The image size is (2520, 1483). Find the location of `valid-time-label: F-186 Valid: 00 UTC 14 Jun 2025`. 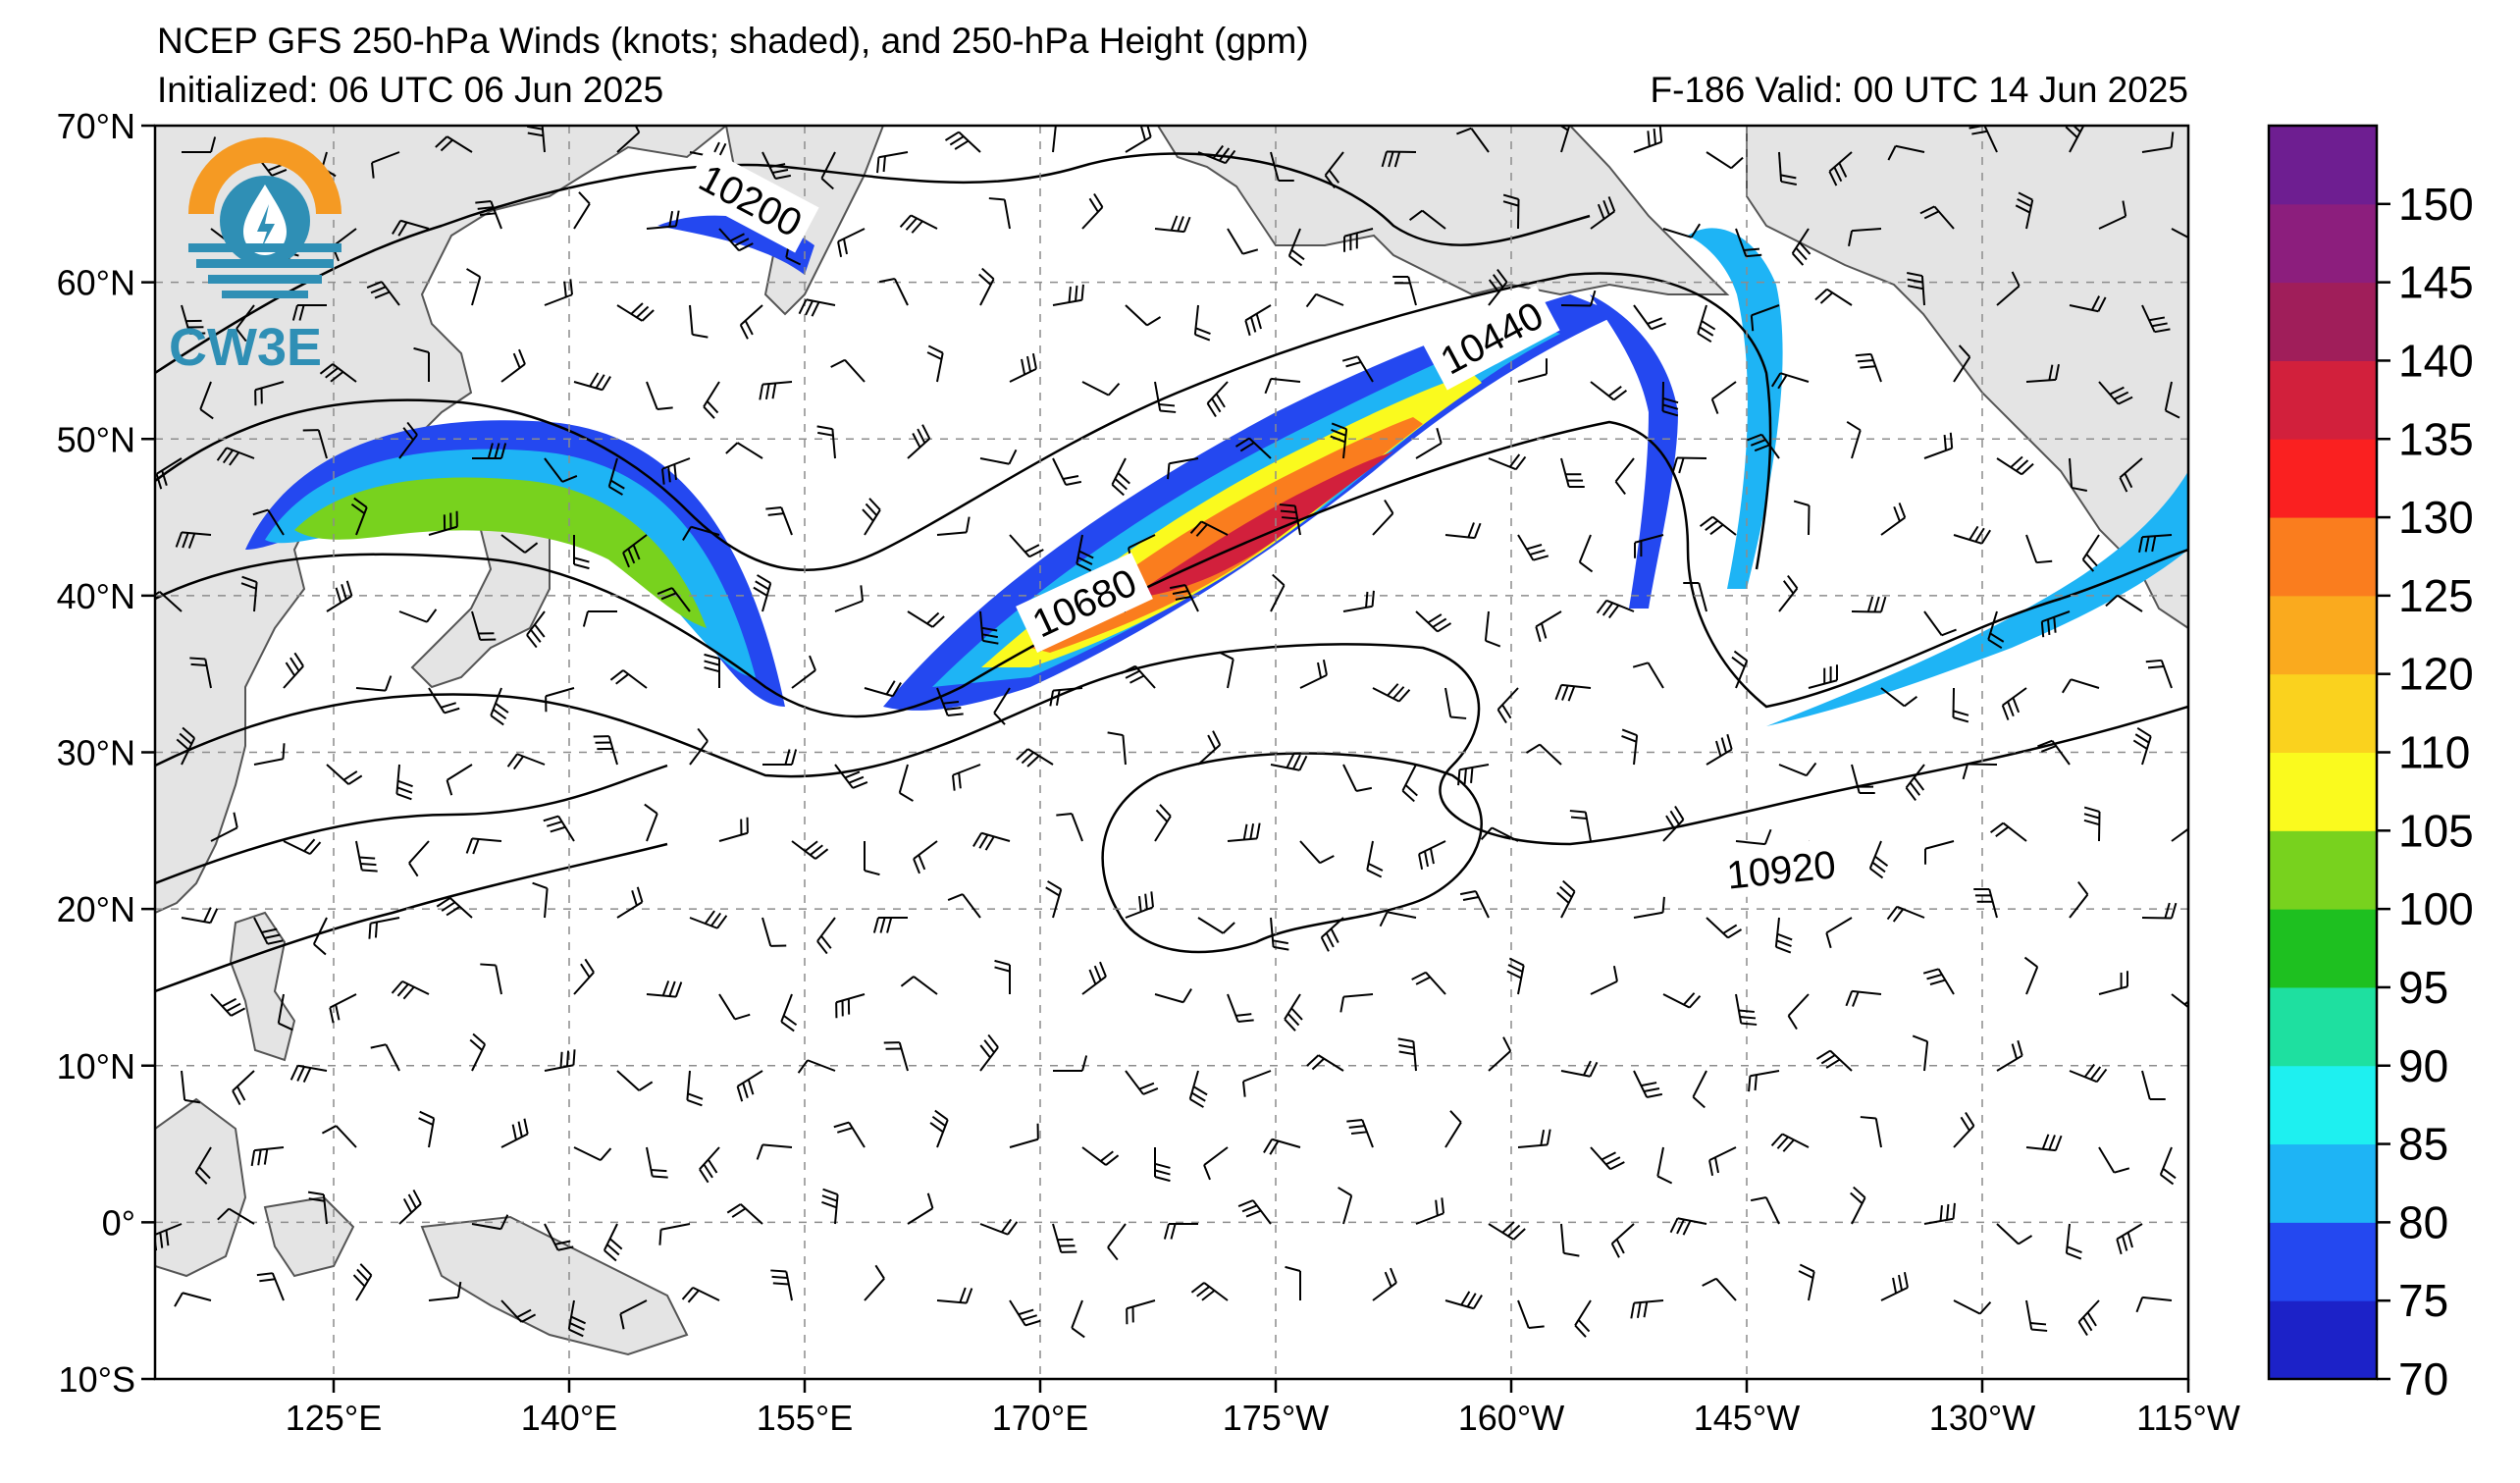

valid-time-label: F-186 Valid: 00 UTC 14 Jun 2025 is located at coordinates (1919, 90).